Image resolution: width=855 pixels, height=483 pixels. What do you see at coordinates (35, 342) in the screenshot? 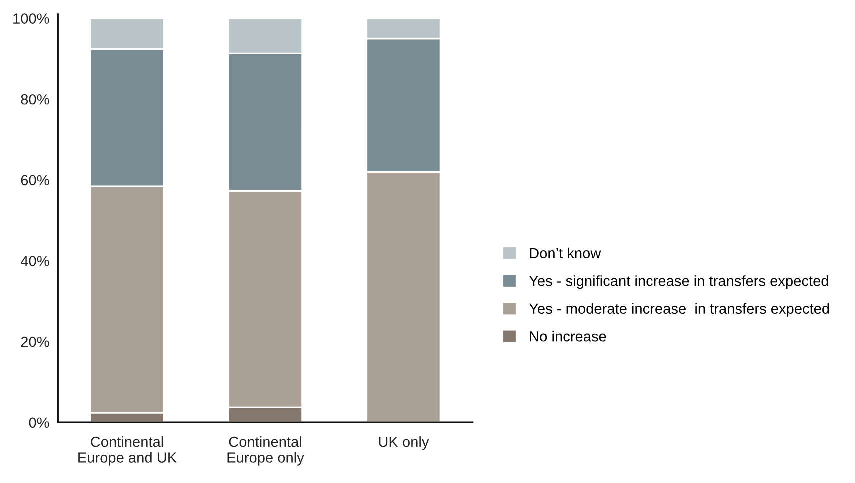
I see `y-tick-label: 20%` at bounding box center [35, 342].